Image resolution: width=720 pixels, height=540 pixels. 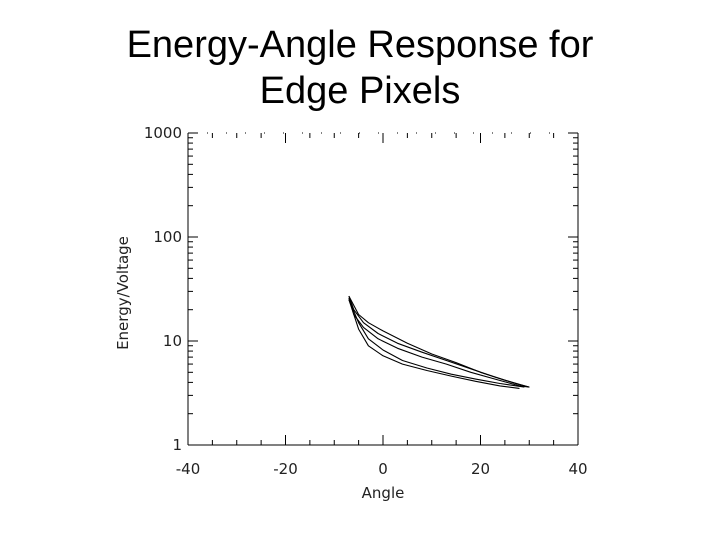 What do you see at coordinates (383, 493) in the screenshot?
I see `x-axis-label: Angle` at bounding box center [383, 493].